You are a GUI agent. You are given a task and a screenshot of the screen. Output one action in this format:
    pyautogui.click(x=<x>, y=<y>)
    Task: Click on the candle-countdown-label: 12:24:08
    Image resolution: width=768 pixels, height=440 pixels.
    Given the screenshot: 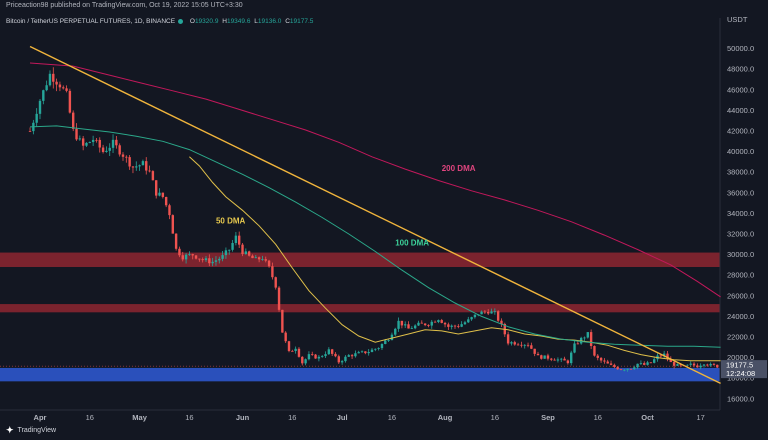 What is the action you would take?
    pyautogui.click(x=740, y=373)
    